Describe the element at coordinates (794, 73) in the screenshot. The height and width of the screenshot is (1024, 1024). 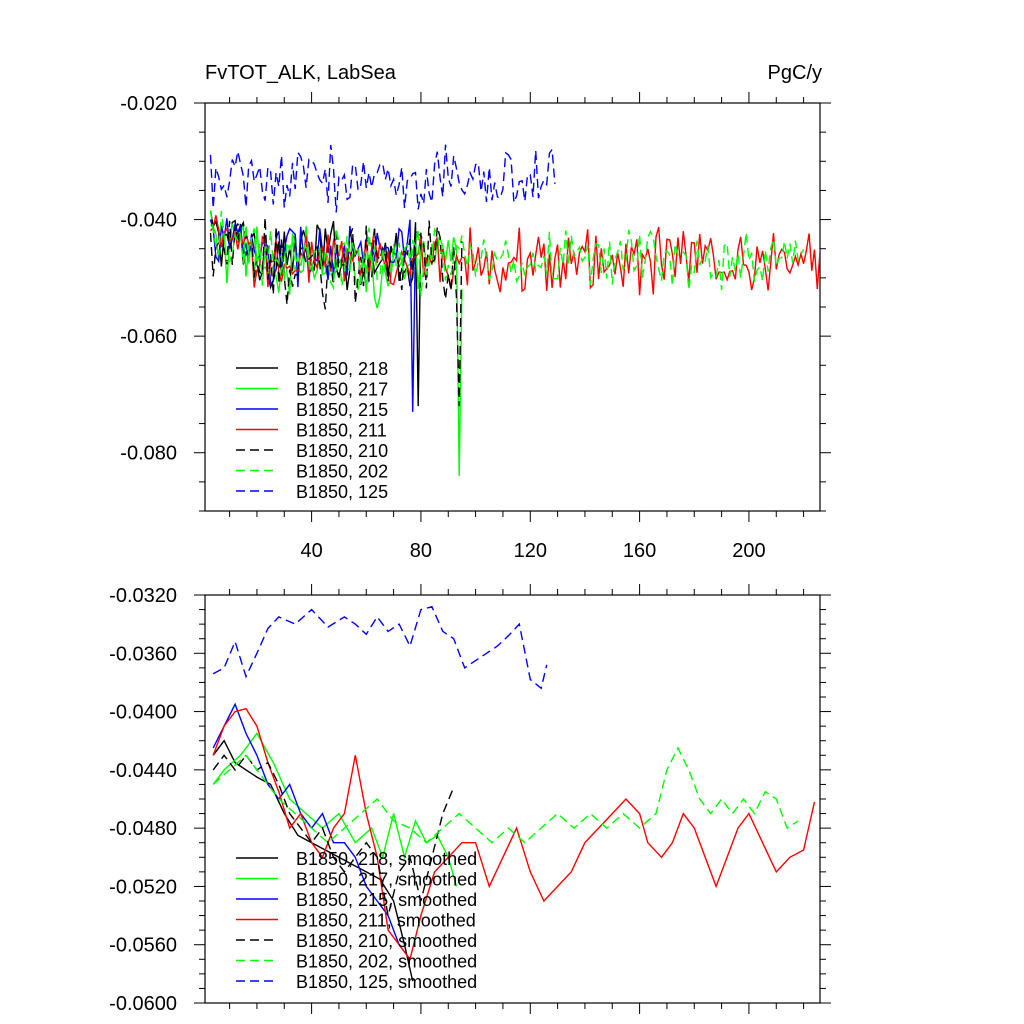
I see `units-label: PgC/y` at that location.